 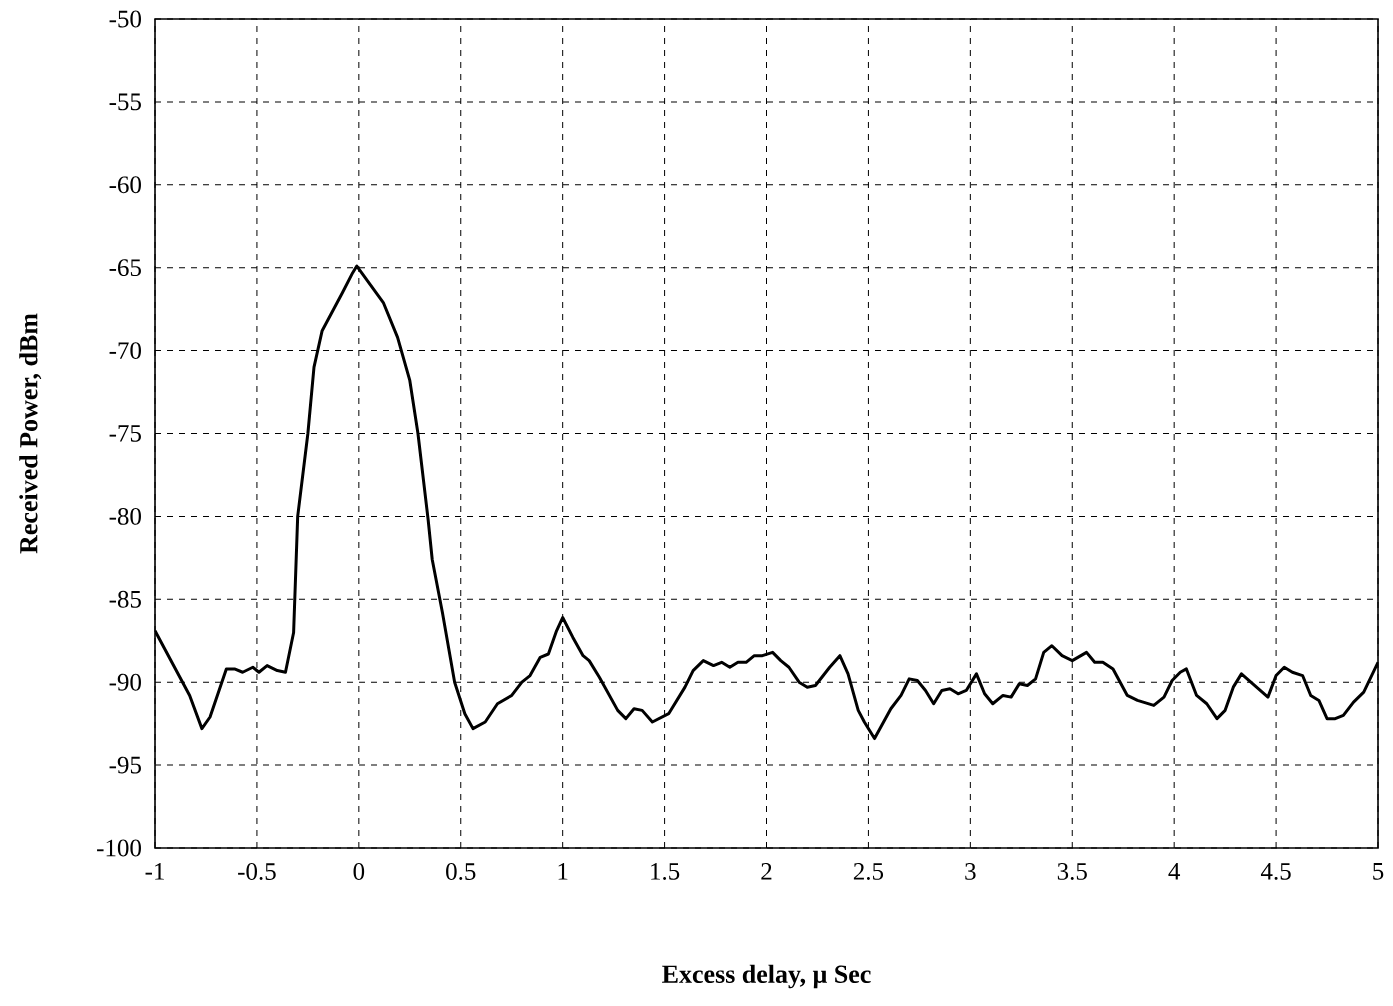 What do you see at coordinates (125, 765) in the screenshot?
I see `y-tick-label: -95` at bounding box center [125, 765].